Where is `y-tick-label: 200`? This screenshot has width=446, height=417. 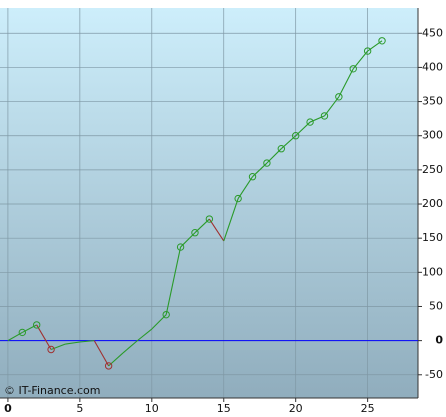 y-tick-label: 200 is located at coordinates (432, 203).